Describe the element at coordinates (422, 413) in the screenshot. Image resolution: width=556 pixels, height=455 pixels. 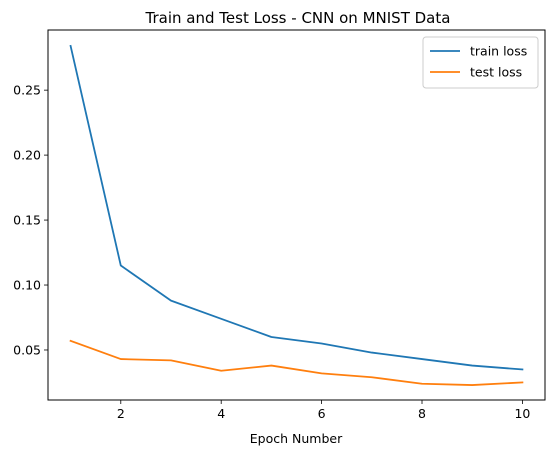
I see `x-tick-label: 8` at that location.